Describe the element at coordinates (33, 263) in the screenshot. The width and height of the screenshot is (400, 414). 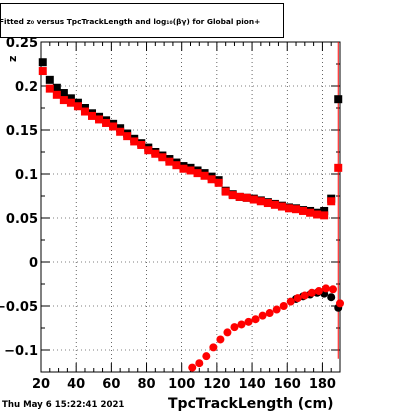
I see `y-tick-label: 0` at that location.